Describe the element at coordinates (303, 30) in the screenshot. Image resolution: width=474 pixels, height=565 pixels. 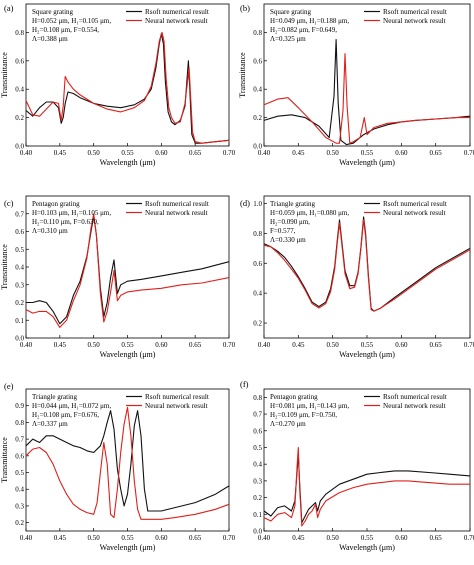
I see `grating-parameter-text: H₂=0.082 μm, F=0.649,` at that location.